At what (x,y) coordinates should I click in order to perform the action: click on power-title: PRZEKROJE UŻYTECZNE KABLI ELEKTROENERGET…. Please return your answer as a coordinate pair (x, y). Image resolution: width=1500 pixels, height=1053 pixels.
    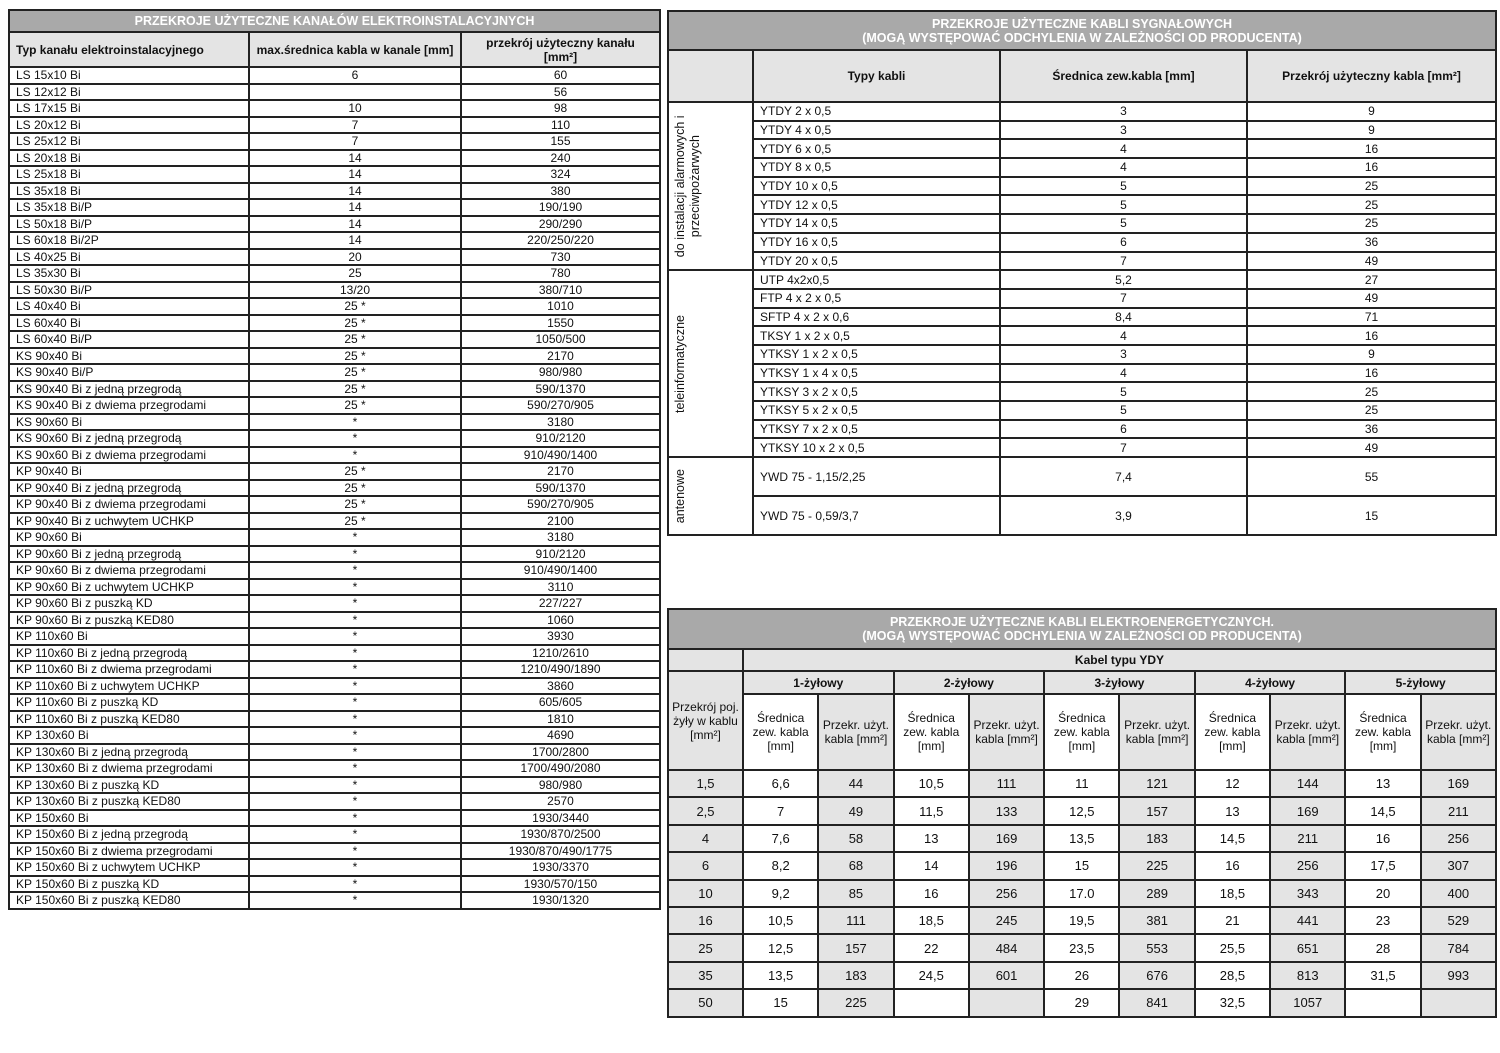
    Looking at the image, I should click on (1082, 629).